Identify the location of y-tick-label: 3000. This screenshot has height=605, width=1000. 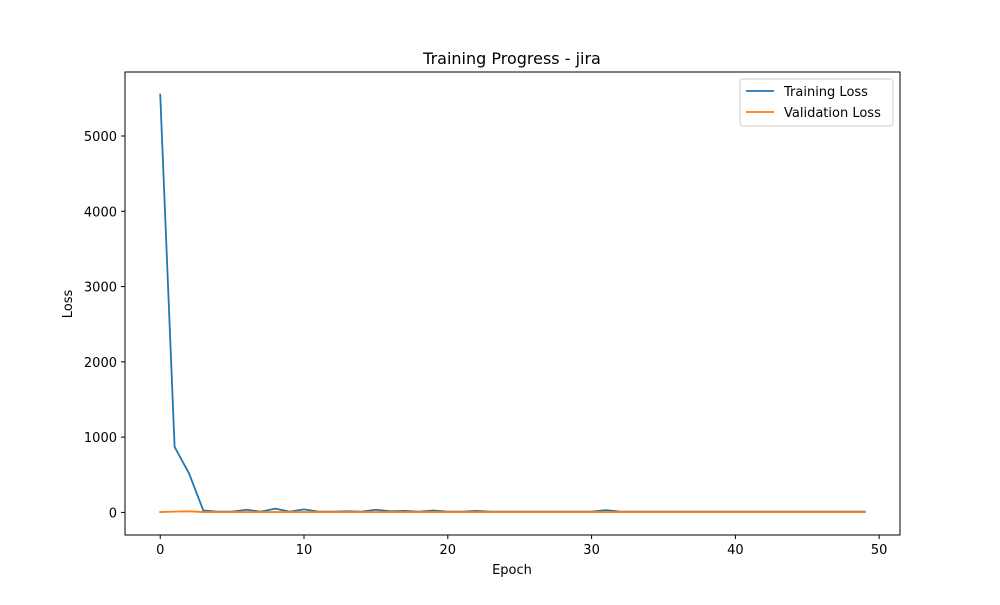
(100, 288).